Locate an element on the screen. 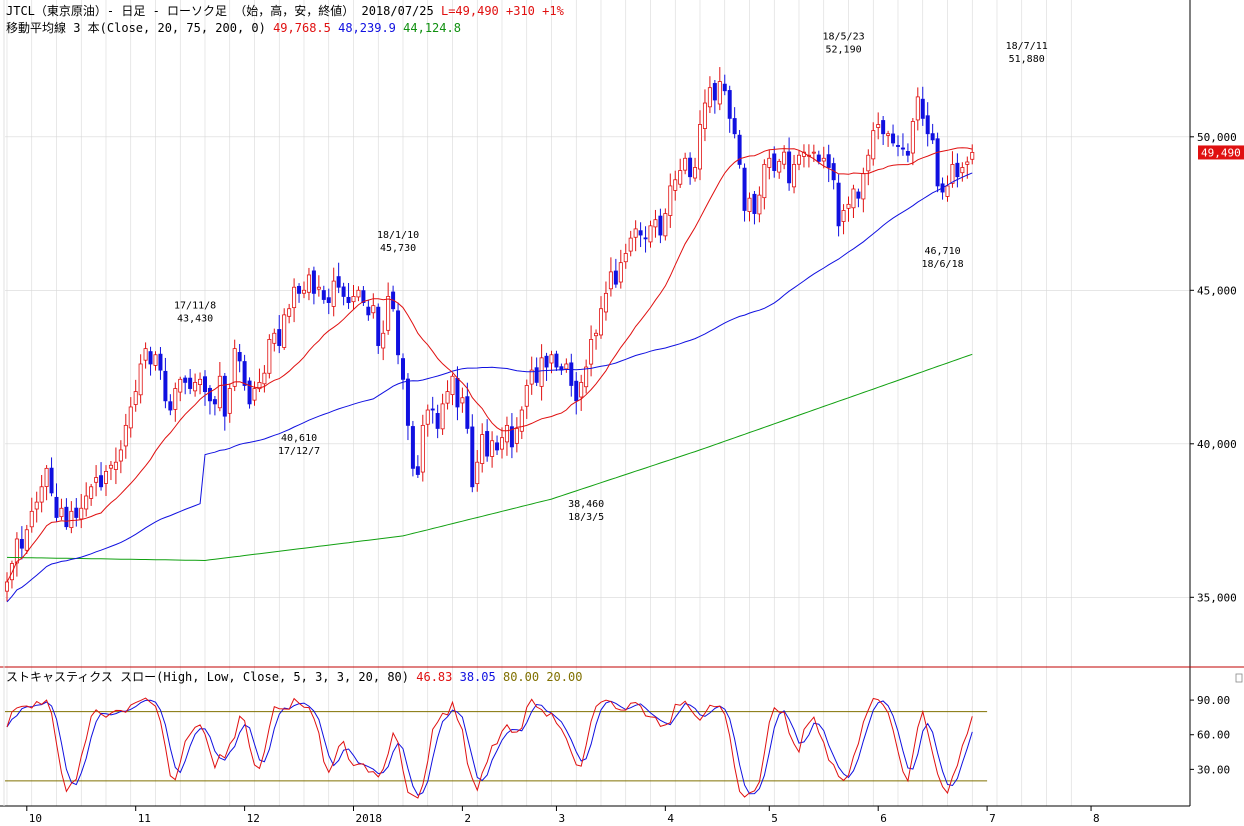  stoch-d-value: 38.05 is located at coordinates (477, 677).